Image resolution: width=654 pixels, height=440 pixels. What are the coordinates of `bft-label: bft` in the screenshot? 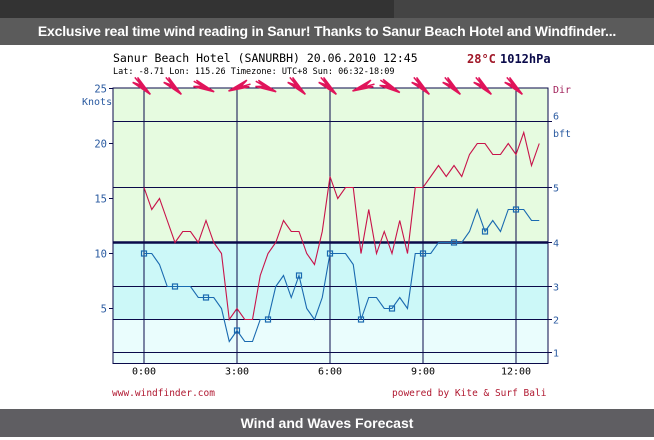 It's located at (562, 134).